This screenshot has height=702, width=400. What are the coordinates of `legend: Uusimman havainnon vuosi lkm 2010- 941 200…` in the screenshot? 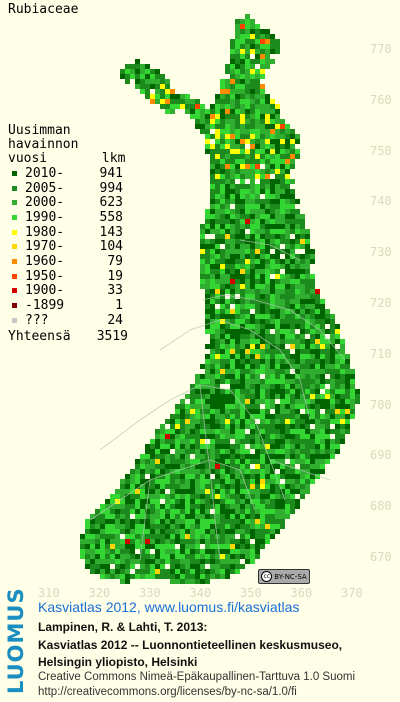 It's located at (68, 234).